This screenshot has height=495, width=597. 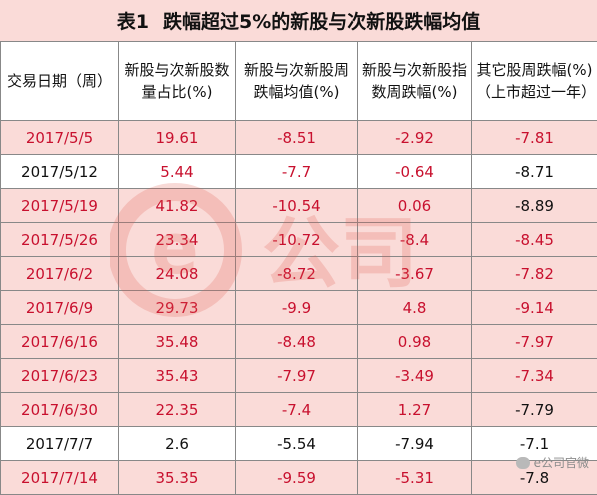 I want to click on cell-value: 5.44, so click(x=177, y=172).